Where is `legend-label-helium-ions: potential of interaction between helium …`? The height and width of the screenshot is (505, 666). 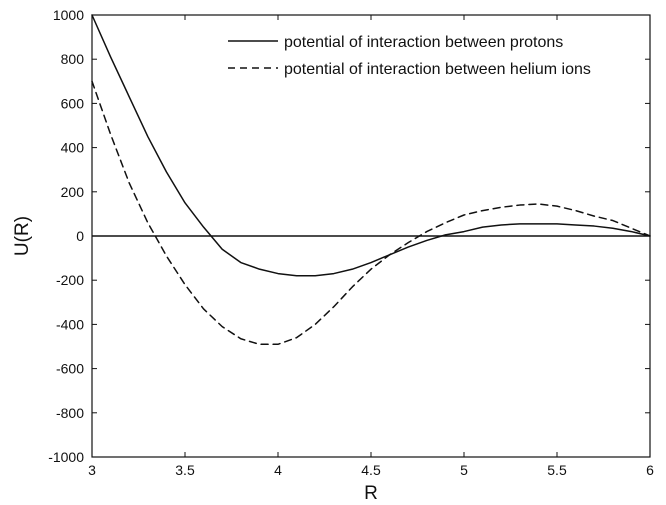 legend-label-helium-ions: potential of interaction between helium … is located at coordinates (437, 69).